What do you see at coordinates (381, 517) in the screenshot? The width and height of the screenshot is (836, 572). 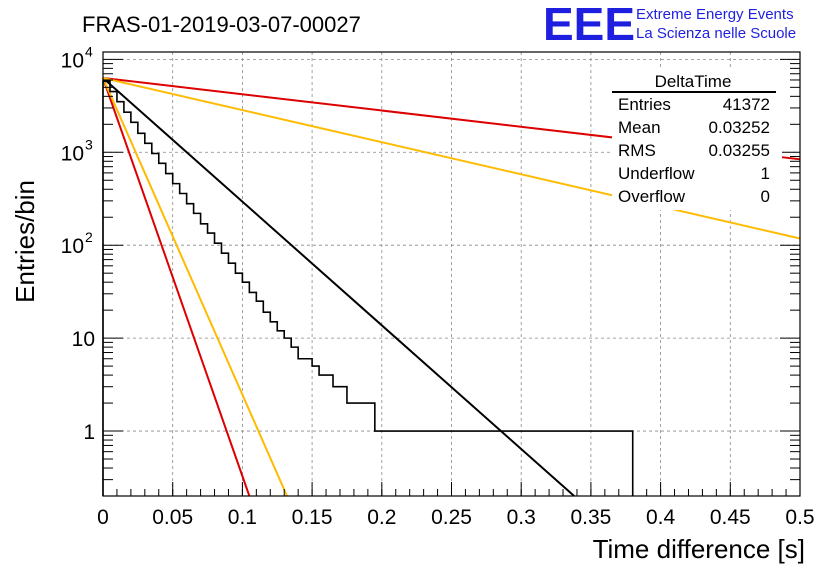 I see `x-tick-label: 0.2` at bounding box center [381, 517].